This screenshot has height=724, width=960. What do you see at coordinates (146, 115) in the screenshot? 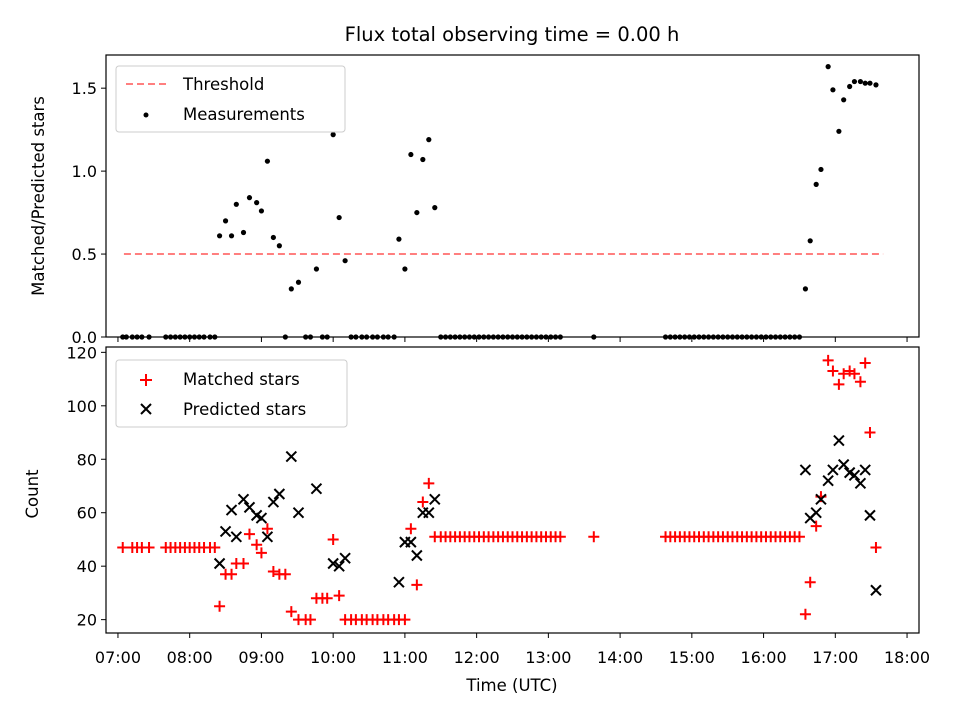
I see `legend-measurements-swatch` at bounding box center [146, 115].